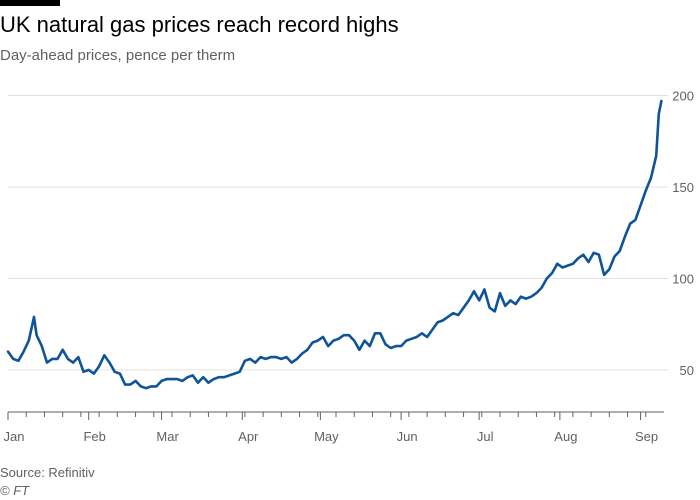 This screenshot has height=500, width=700. Describe the element at coordinates (646, 436) in the screenshot. I see `x-tick-label: Sep` at that location.